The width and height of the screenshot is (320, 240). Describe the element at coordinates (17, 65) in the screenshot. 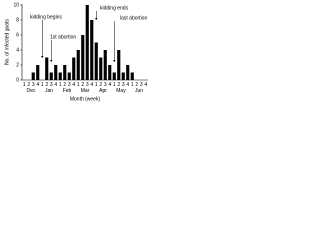

I see `y-tick-label: 2` at that location.